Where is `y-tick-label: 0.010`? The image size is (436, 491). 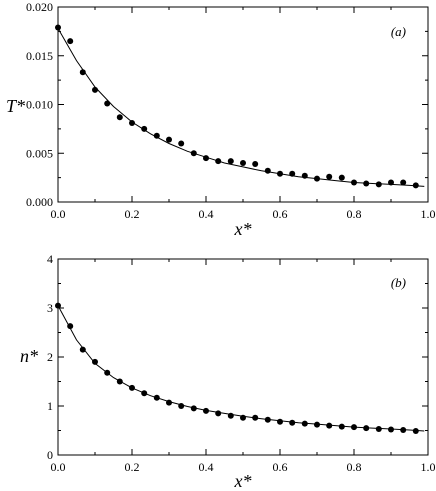 y-tick-label: 0.010 is located at coordinates (39, 105).